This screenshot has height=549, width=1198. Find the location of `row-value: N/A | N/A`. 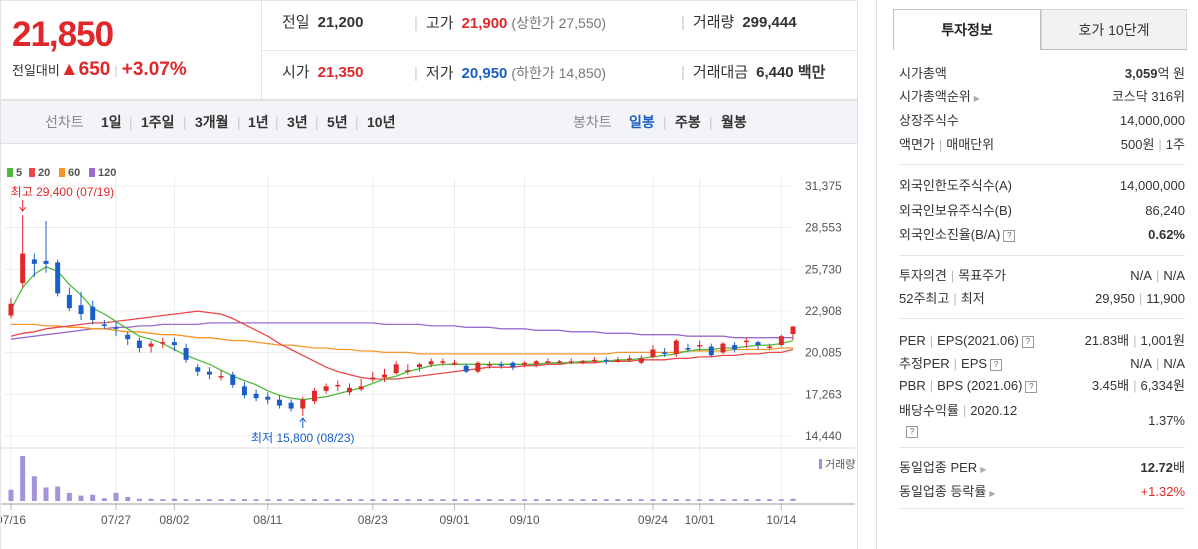

row-value: N/A | N/A is located at coordinates (1157, 364).